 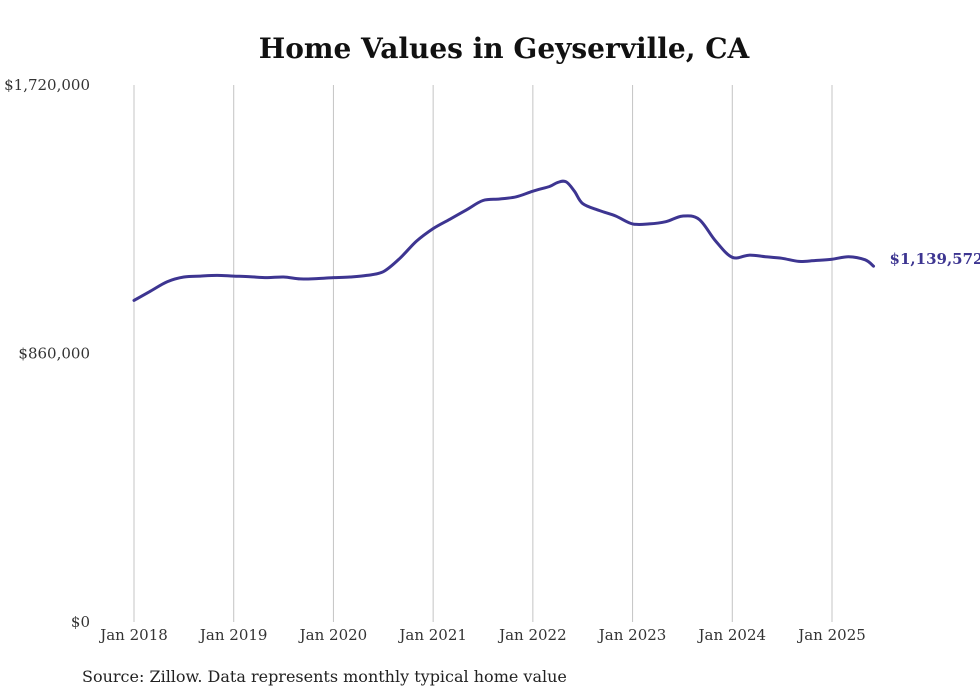 What do you see at coordinates (505, 48) in the screenshot?
I see `chart-title: Home Values in Geyserville, CA` at bounding box center [505, 48].